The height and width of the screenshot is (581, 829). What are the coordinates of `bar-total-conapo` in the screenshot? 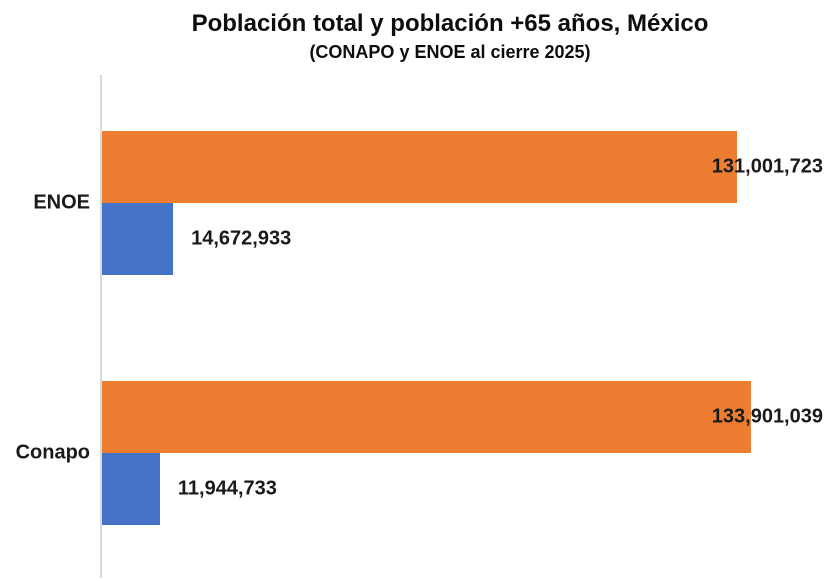 It's located at (426, 417).